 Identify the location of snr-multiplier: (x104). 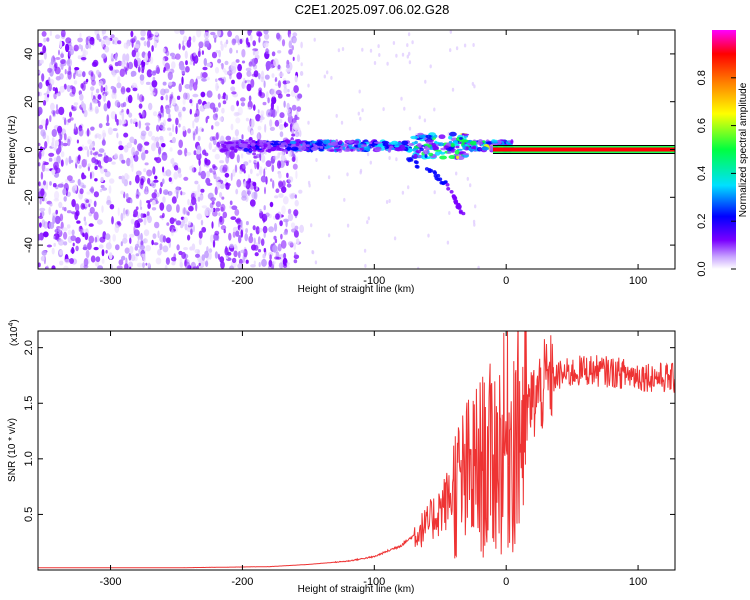
(14, 332).